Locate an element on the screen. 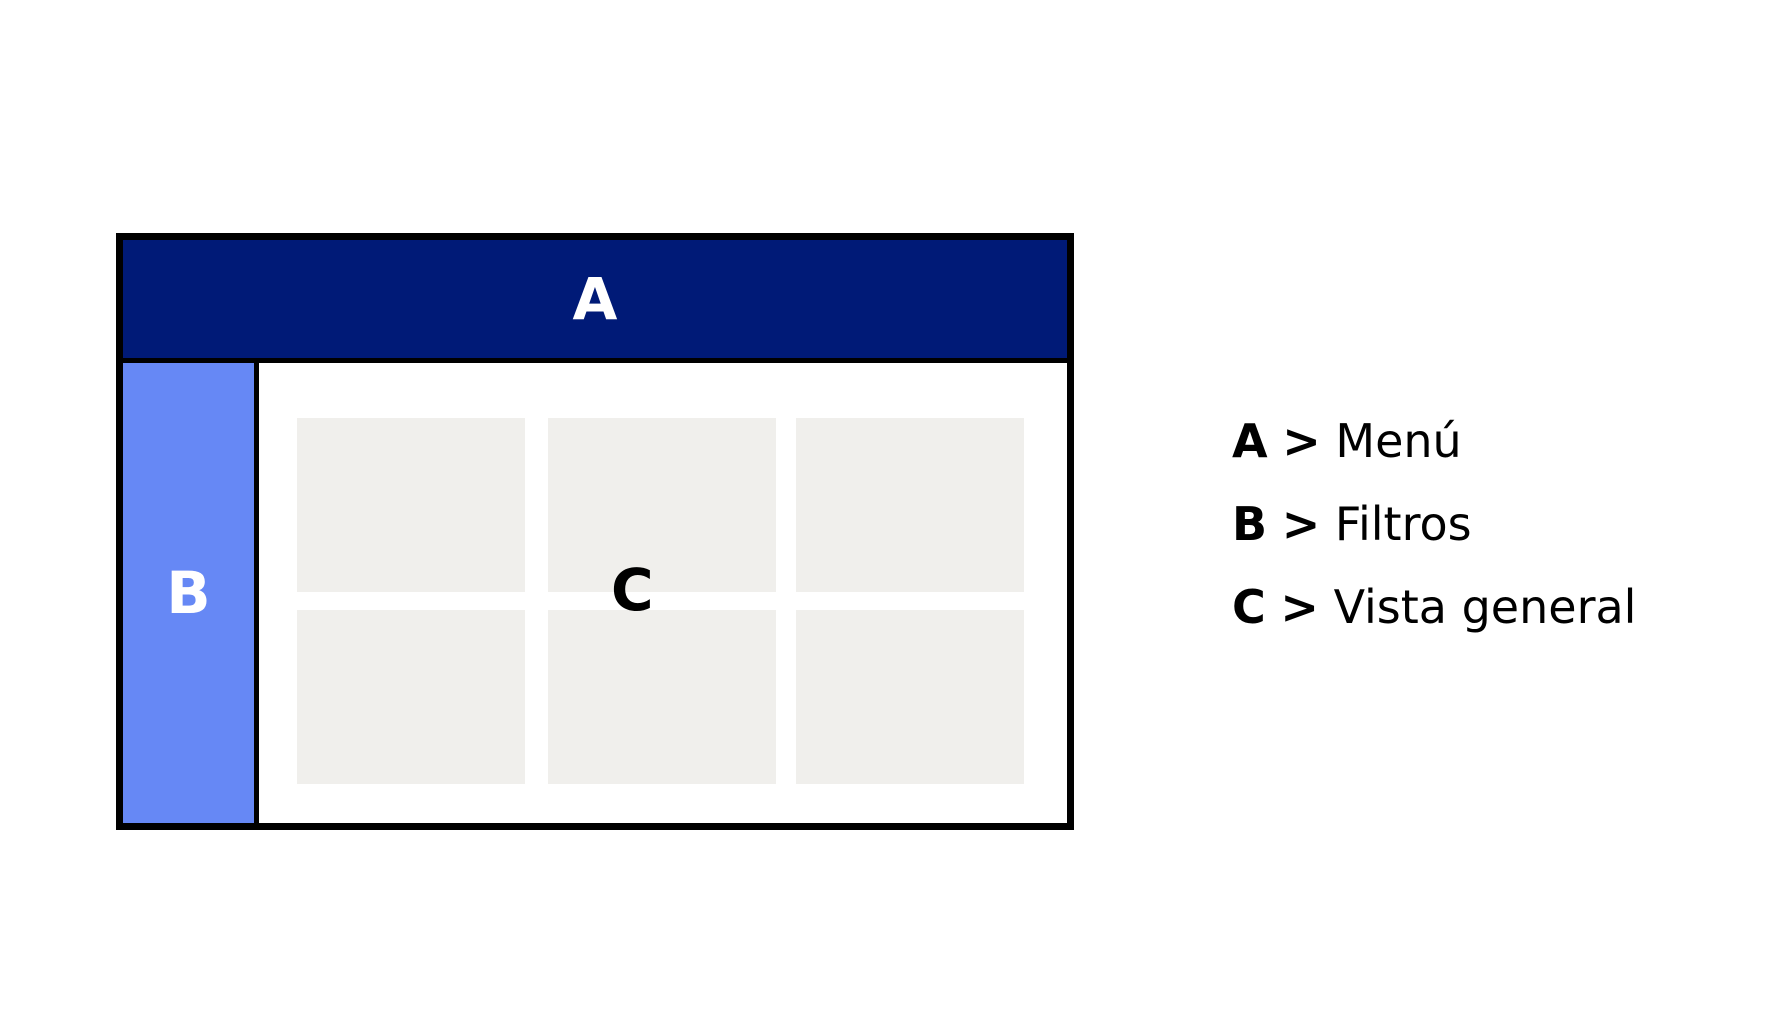 The width and height of the screenshot is (1775, 1028). legend-item-c: C > Vista general is located at coordinates (1482, 617).